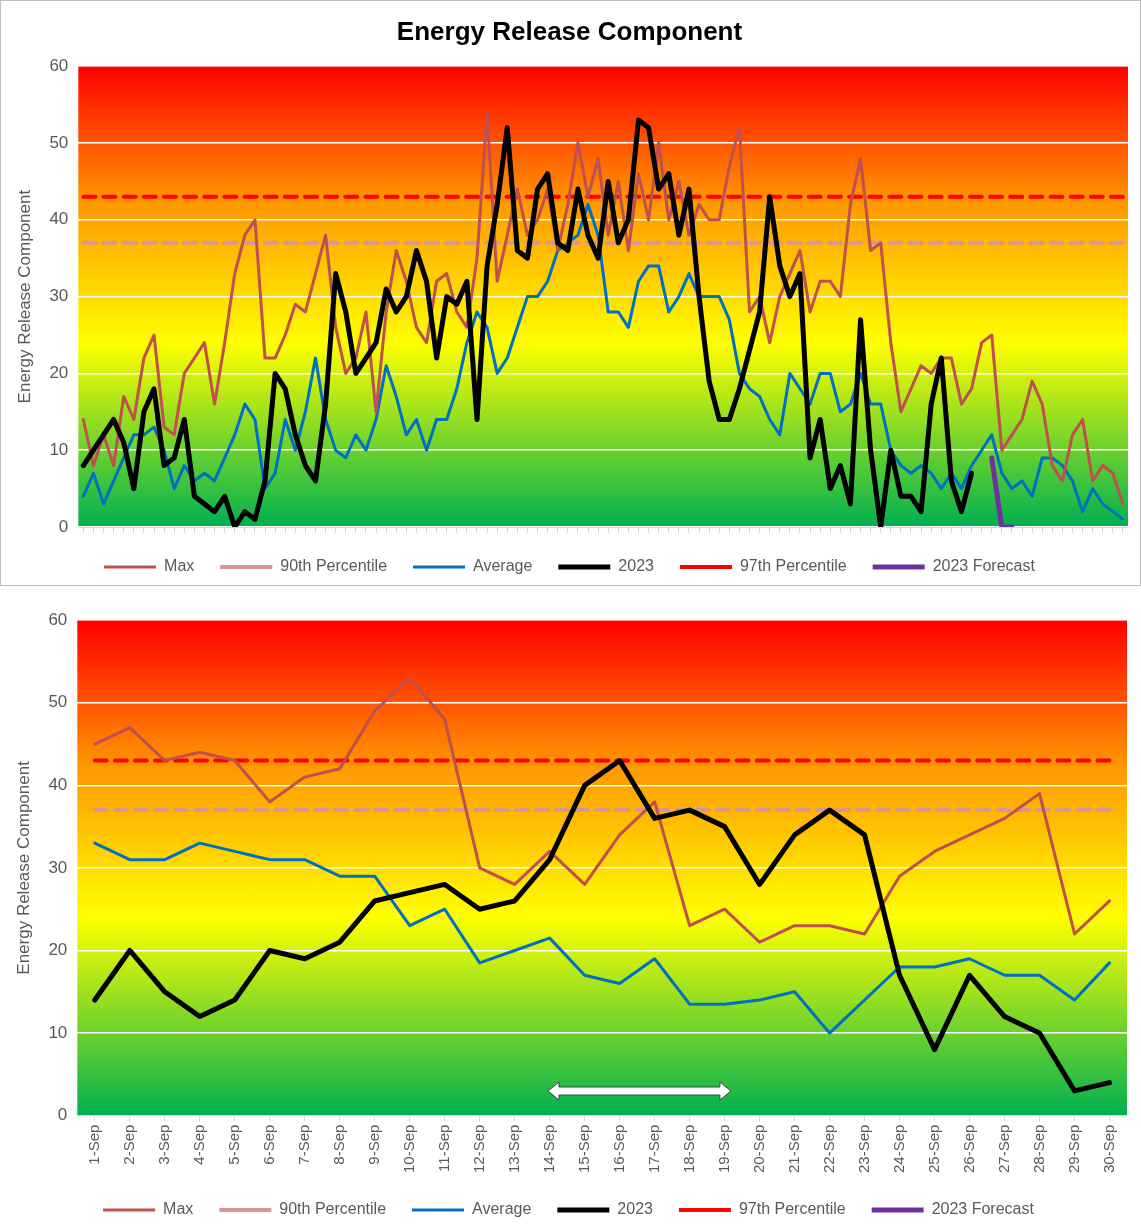  What do you see at coordinates (933, 1149) in the screenshot?
I see `x-tick-label: 25-Sep` at bounding box center [933, 1149].